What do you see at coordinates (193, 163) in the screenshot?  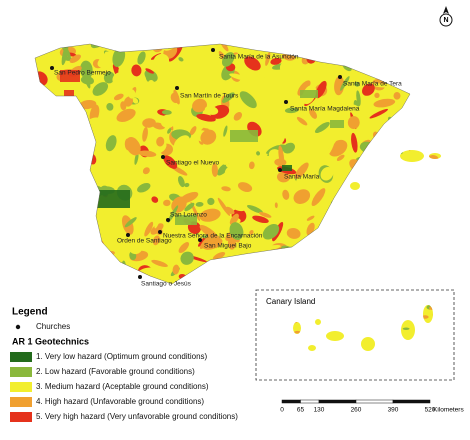 I see `church-label: Santiago el Nuevo` at bounding box center [193, 163].